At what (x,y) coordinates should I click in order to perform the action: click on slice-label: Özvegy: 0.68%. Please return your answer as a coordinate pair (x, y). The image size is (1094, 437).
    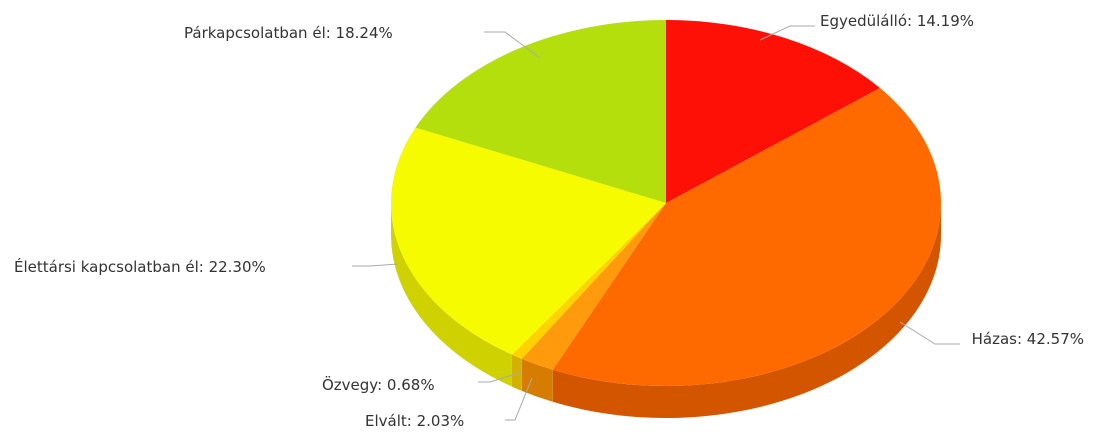
    Looking at the image, I should click on (378, 384).